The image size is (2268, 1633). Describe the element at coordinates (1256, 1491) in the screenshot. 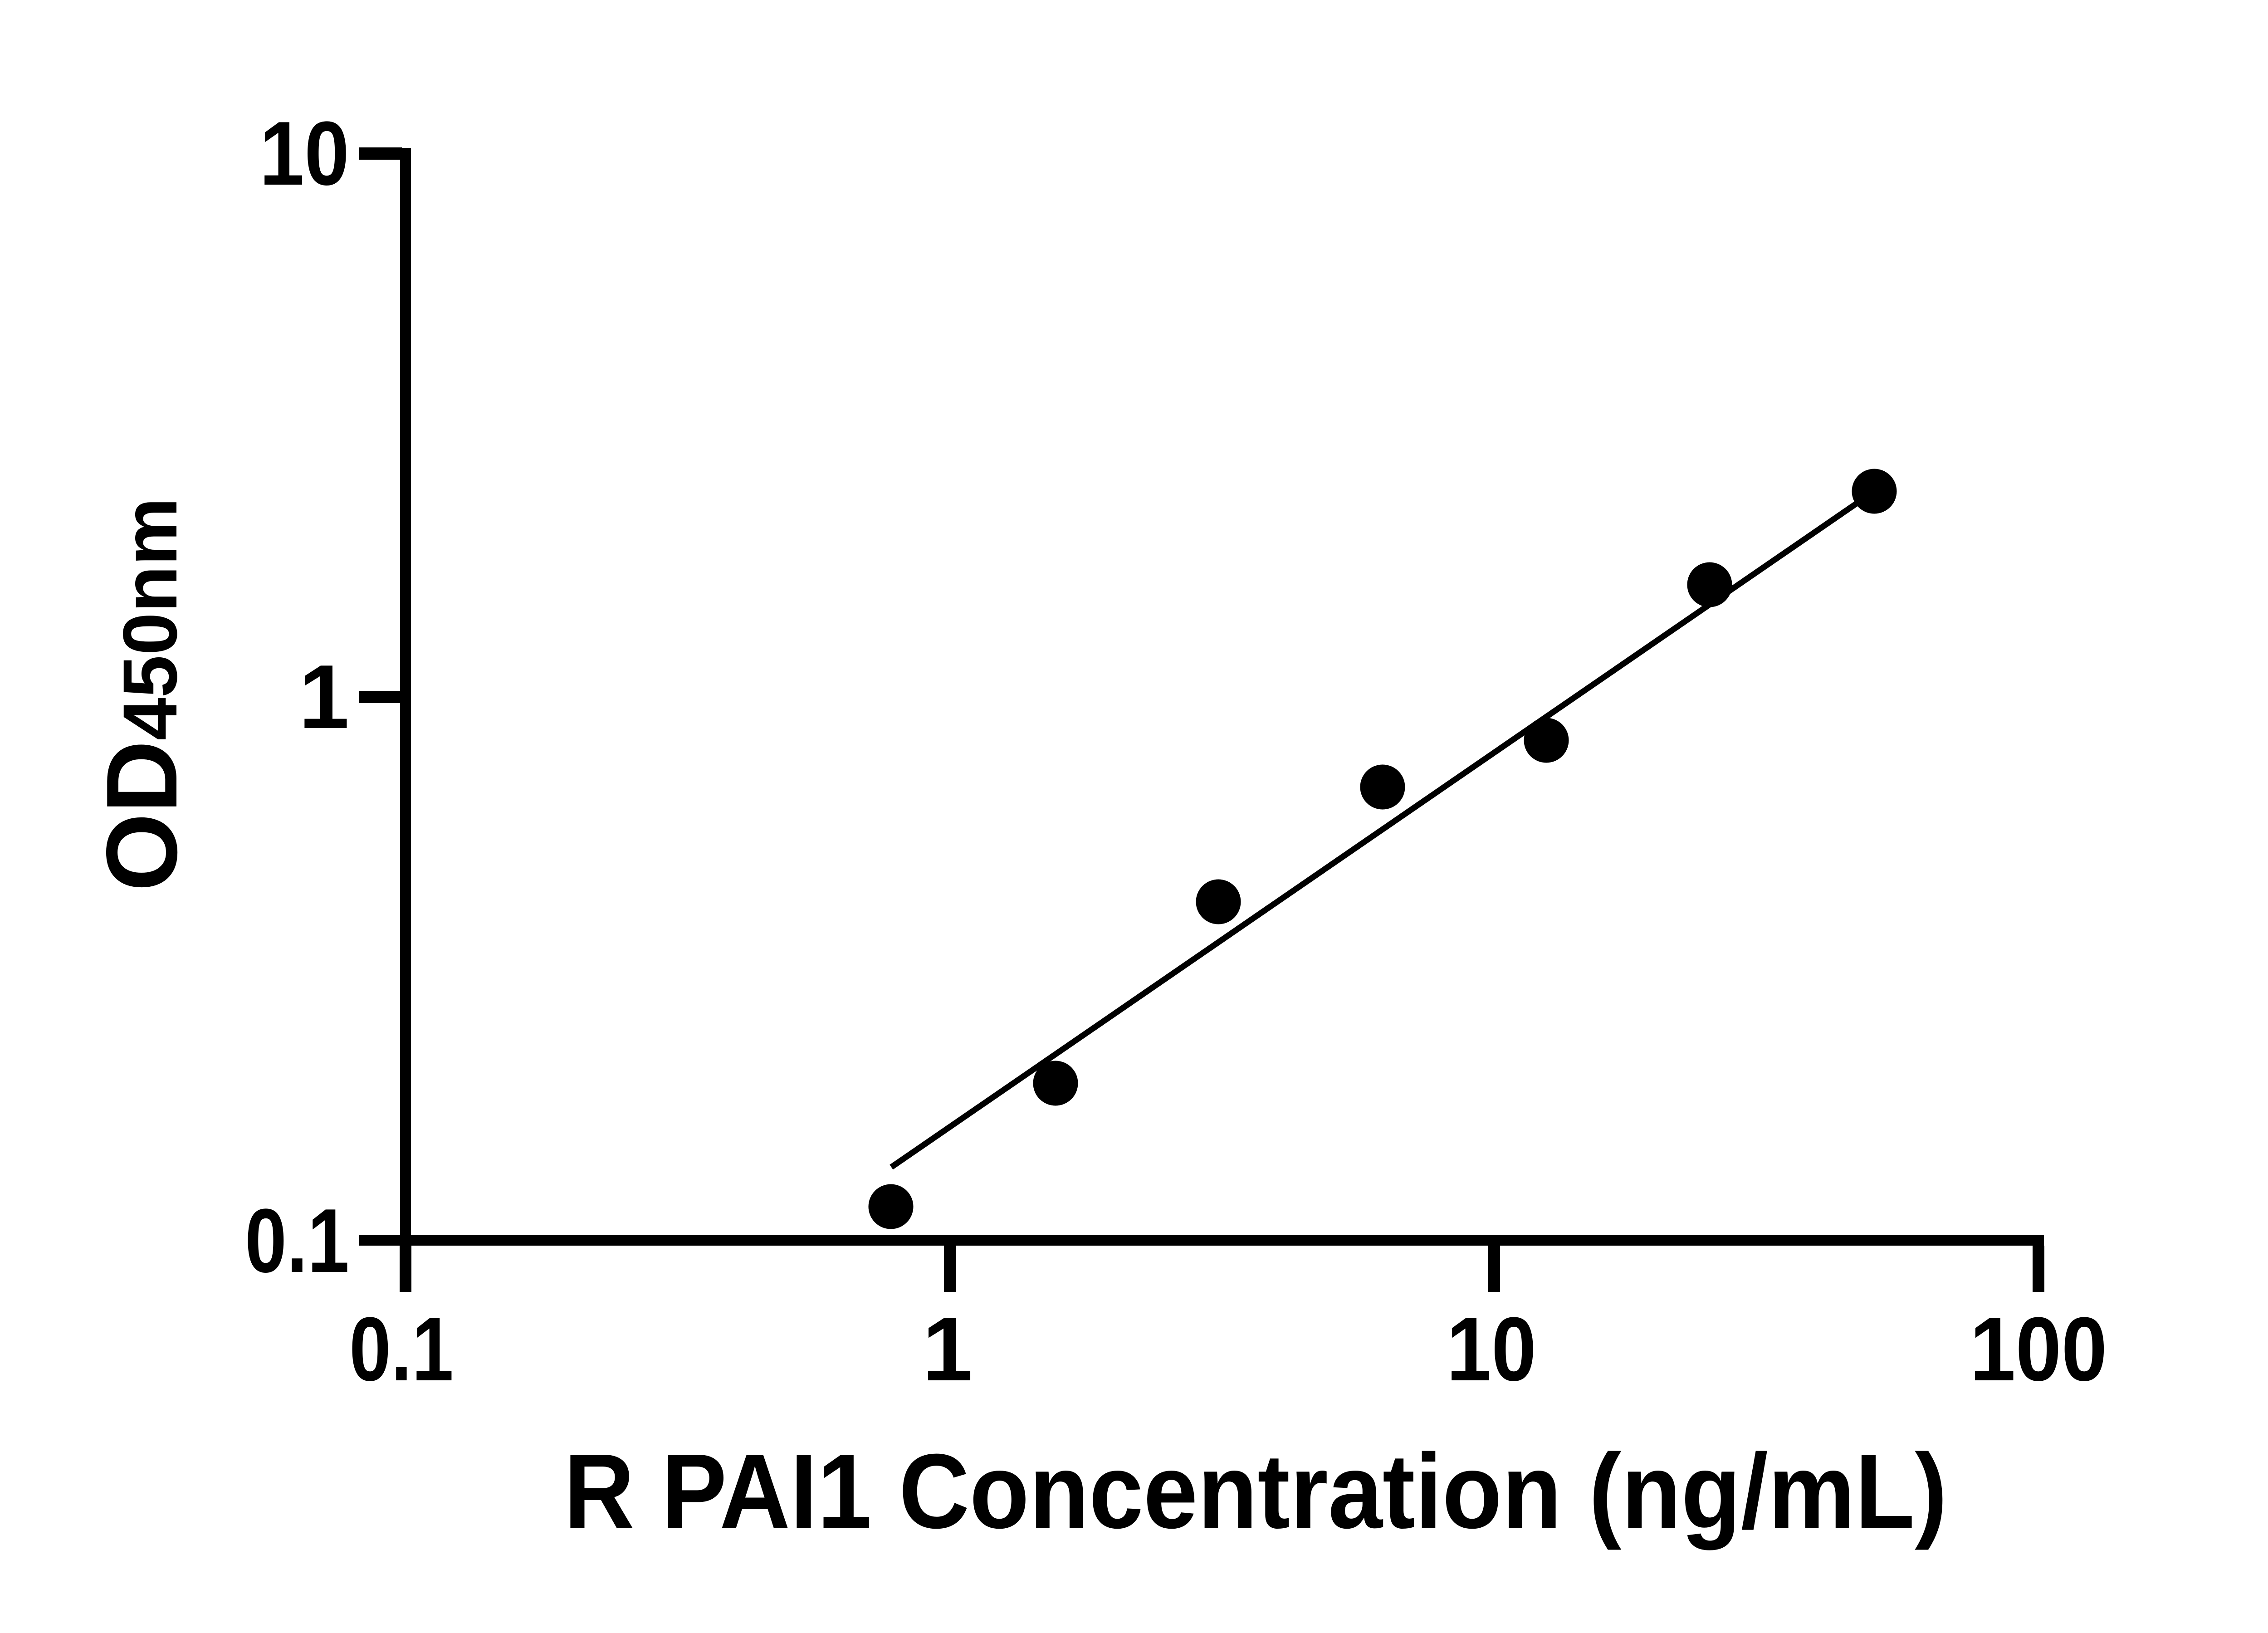

I see `svg-text: R PAI1 Concentration (ng/mL)` at that location.